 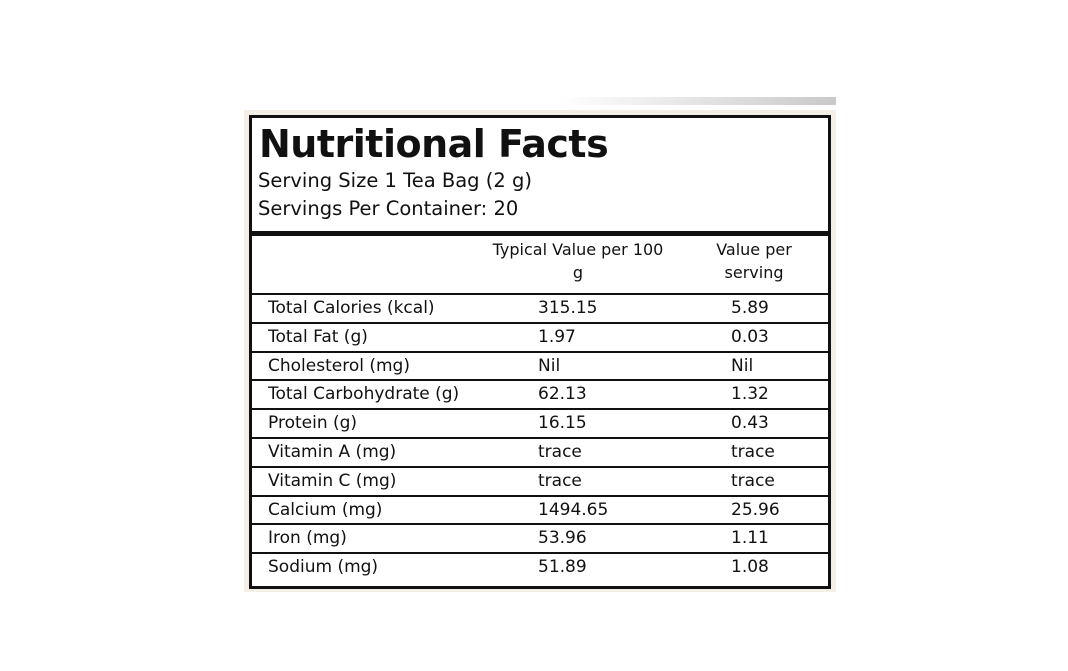 I want to click on nutrient-name: Total Calories (kcal), so click(x=351, y=308).